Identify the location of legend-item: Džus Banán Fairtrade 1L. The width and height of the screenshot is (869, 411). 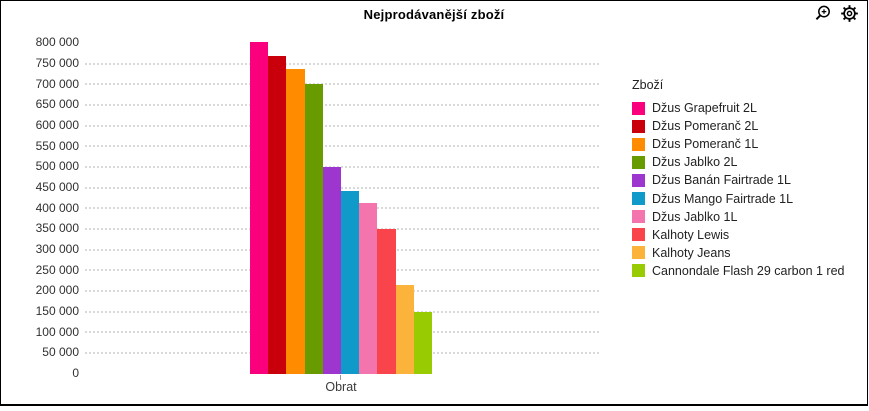
(747, 180).